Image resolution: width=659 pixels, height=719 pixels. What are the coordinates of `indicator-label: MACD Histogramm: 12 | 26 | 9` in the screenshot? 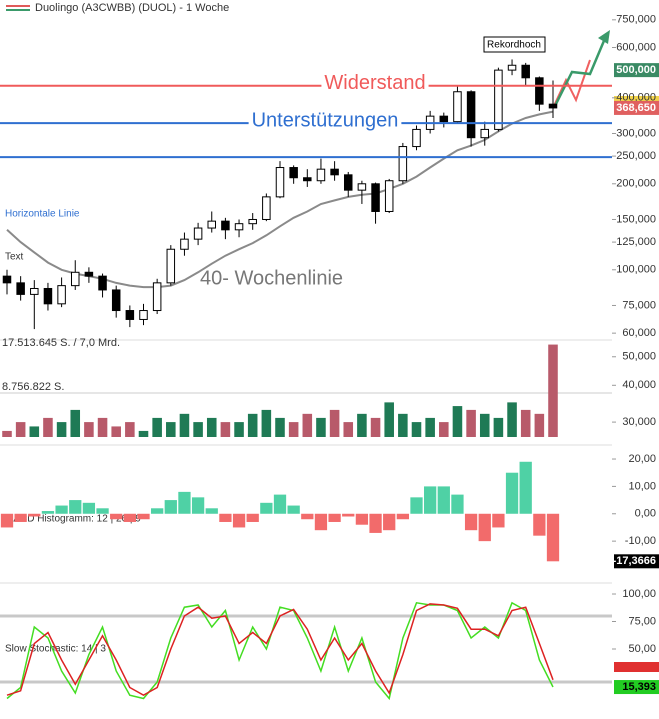 It's located at (73, 519).